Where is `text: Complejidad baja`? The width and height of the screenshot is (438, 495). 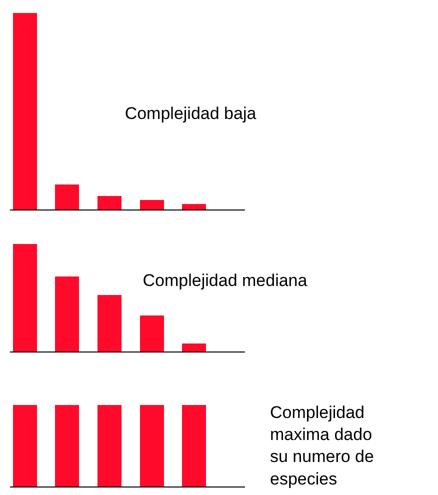
text: Complejidad baja is located at coordinates (190, 114).